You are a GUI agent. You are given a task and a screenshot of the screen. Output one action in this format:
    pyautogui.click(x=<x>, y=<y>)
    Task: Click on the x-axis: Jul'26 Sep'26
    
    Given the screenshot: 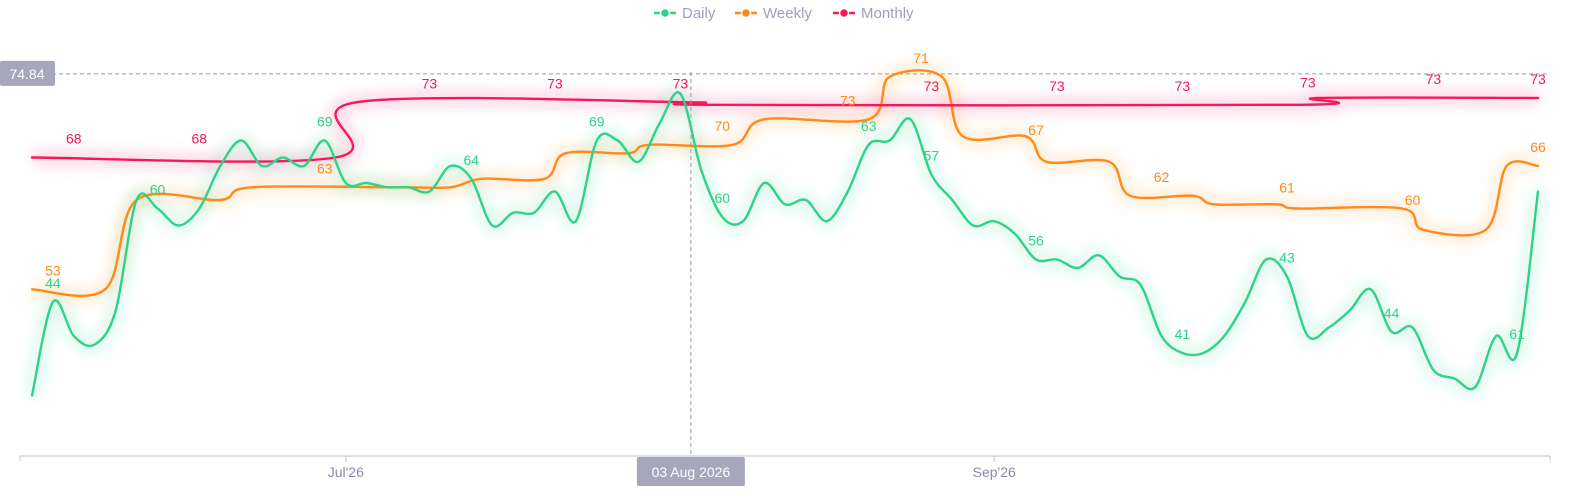 What is the action you would take?
    pyautogui.click(x=785, y=467)
    